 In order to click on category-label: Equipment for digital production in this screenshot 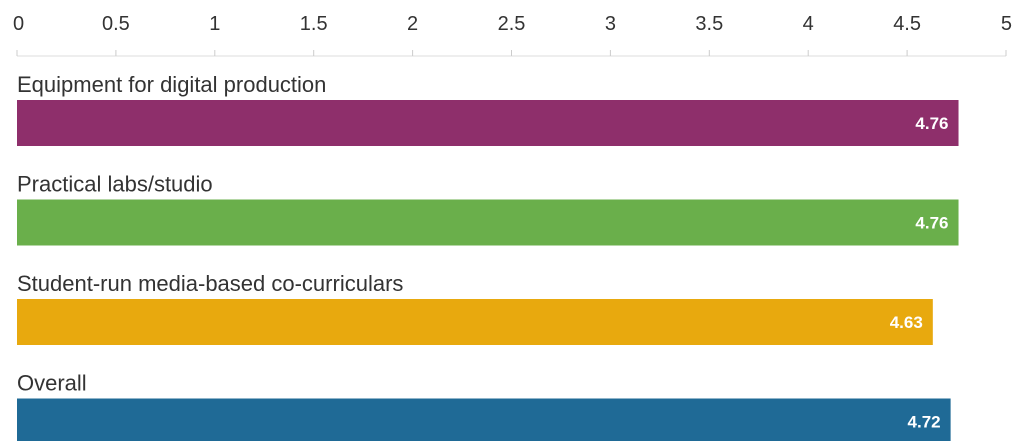, I will do `click(171, 84)`.